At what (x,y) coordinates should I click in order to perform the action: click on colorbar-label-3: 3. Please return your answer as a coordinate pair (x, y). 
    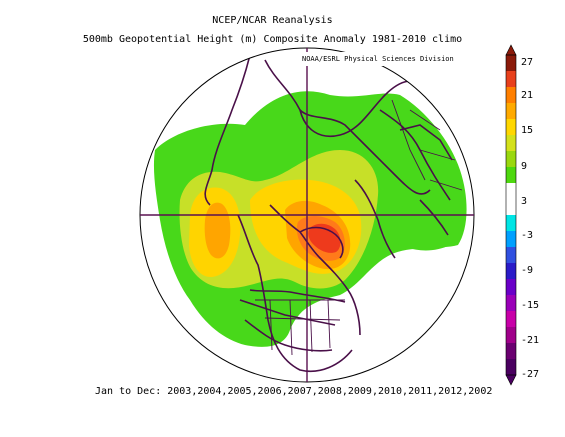
    Looking at the image, I should click on (524, 201).